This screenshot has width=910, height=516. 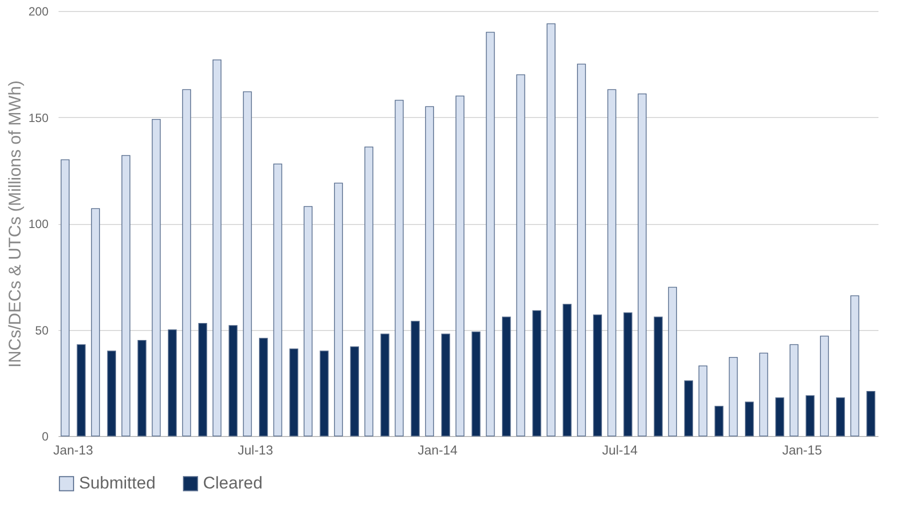 I want to click on y-tick-label: 200, so click(x=38, y=11).